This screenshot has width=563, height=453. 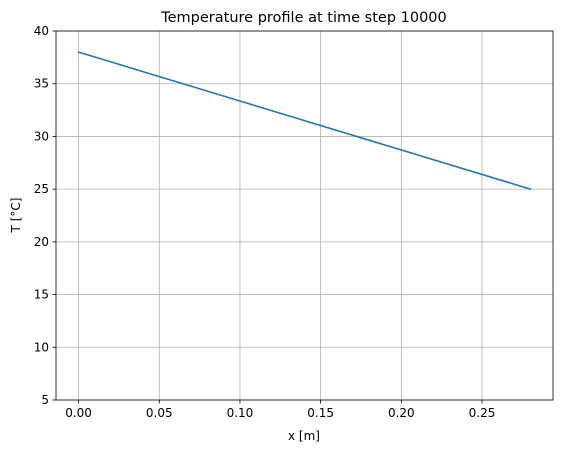 I want to click on chart-title: Temperature profile at time step 10000, so click(x=303, y=18).